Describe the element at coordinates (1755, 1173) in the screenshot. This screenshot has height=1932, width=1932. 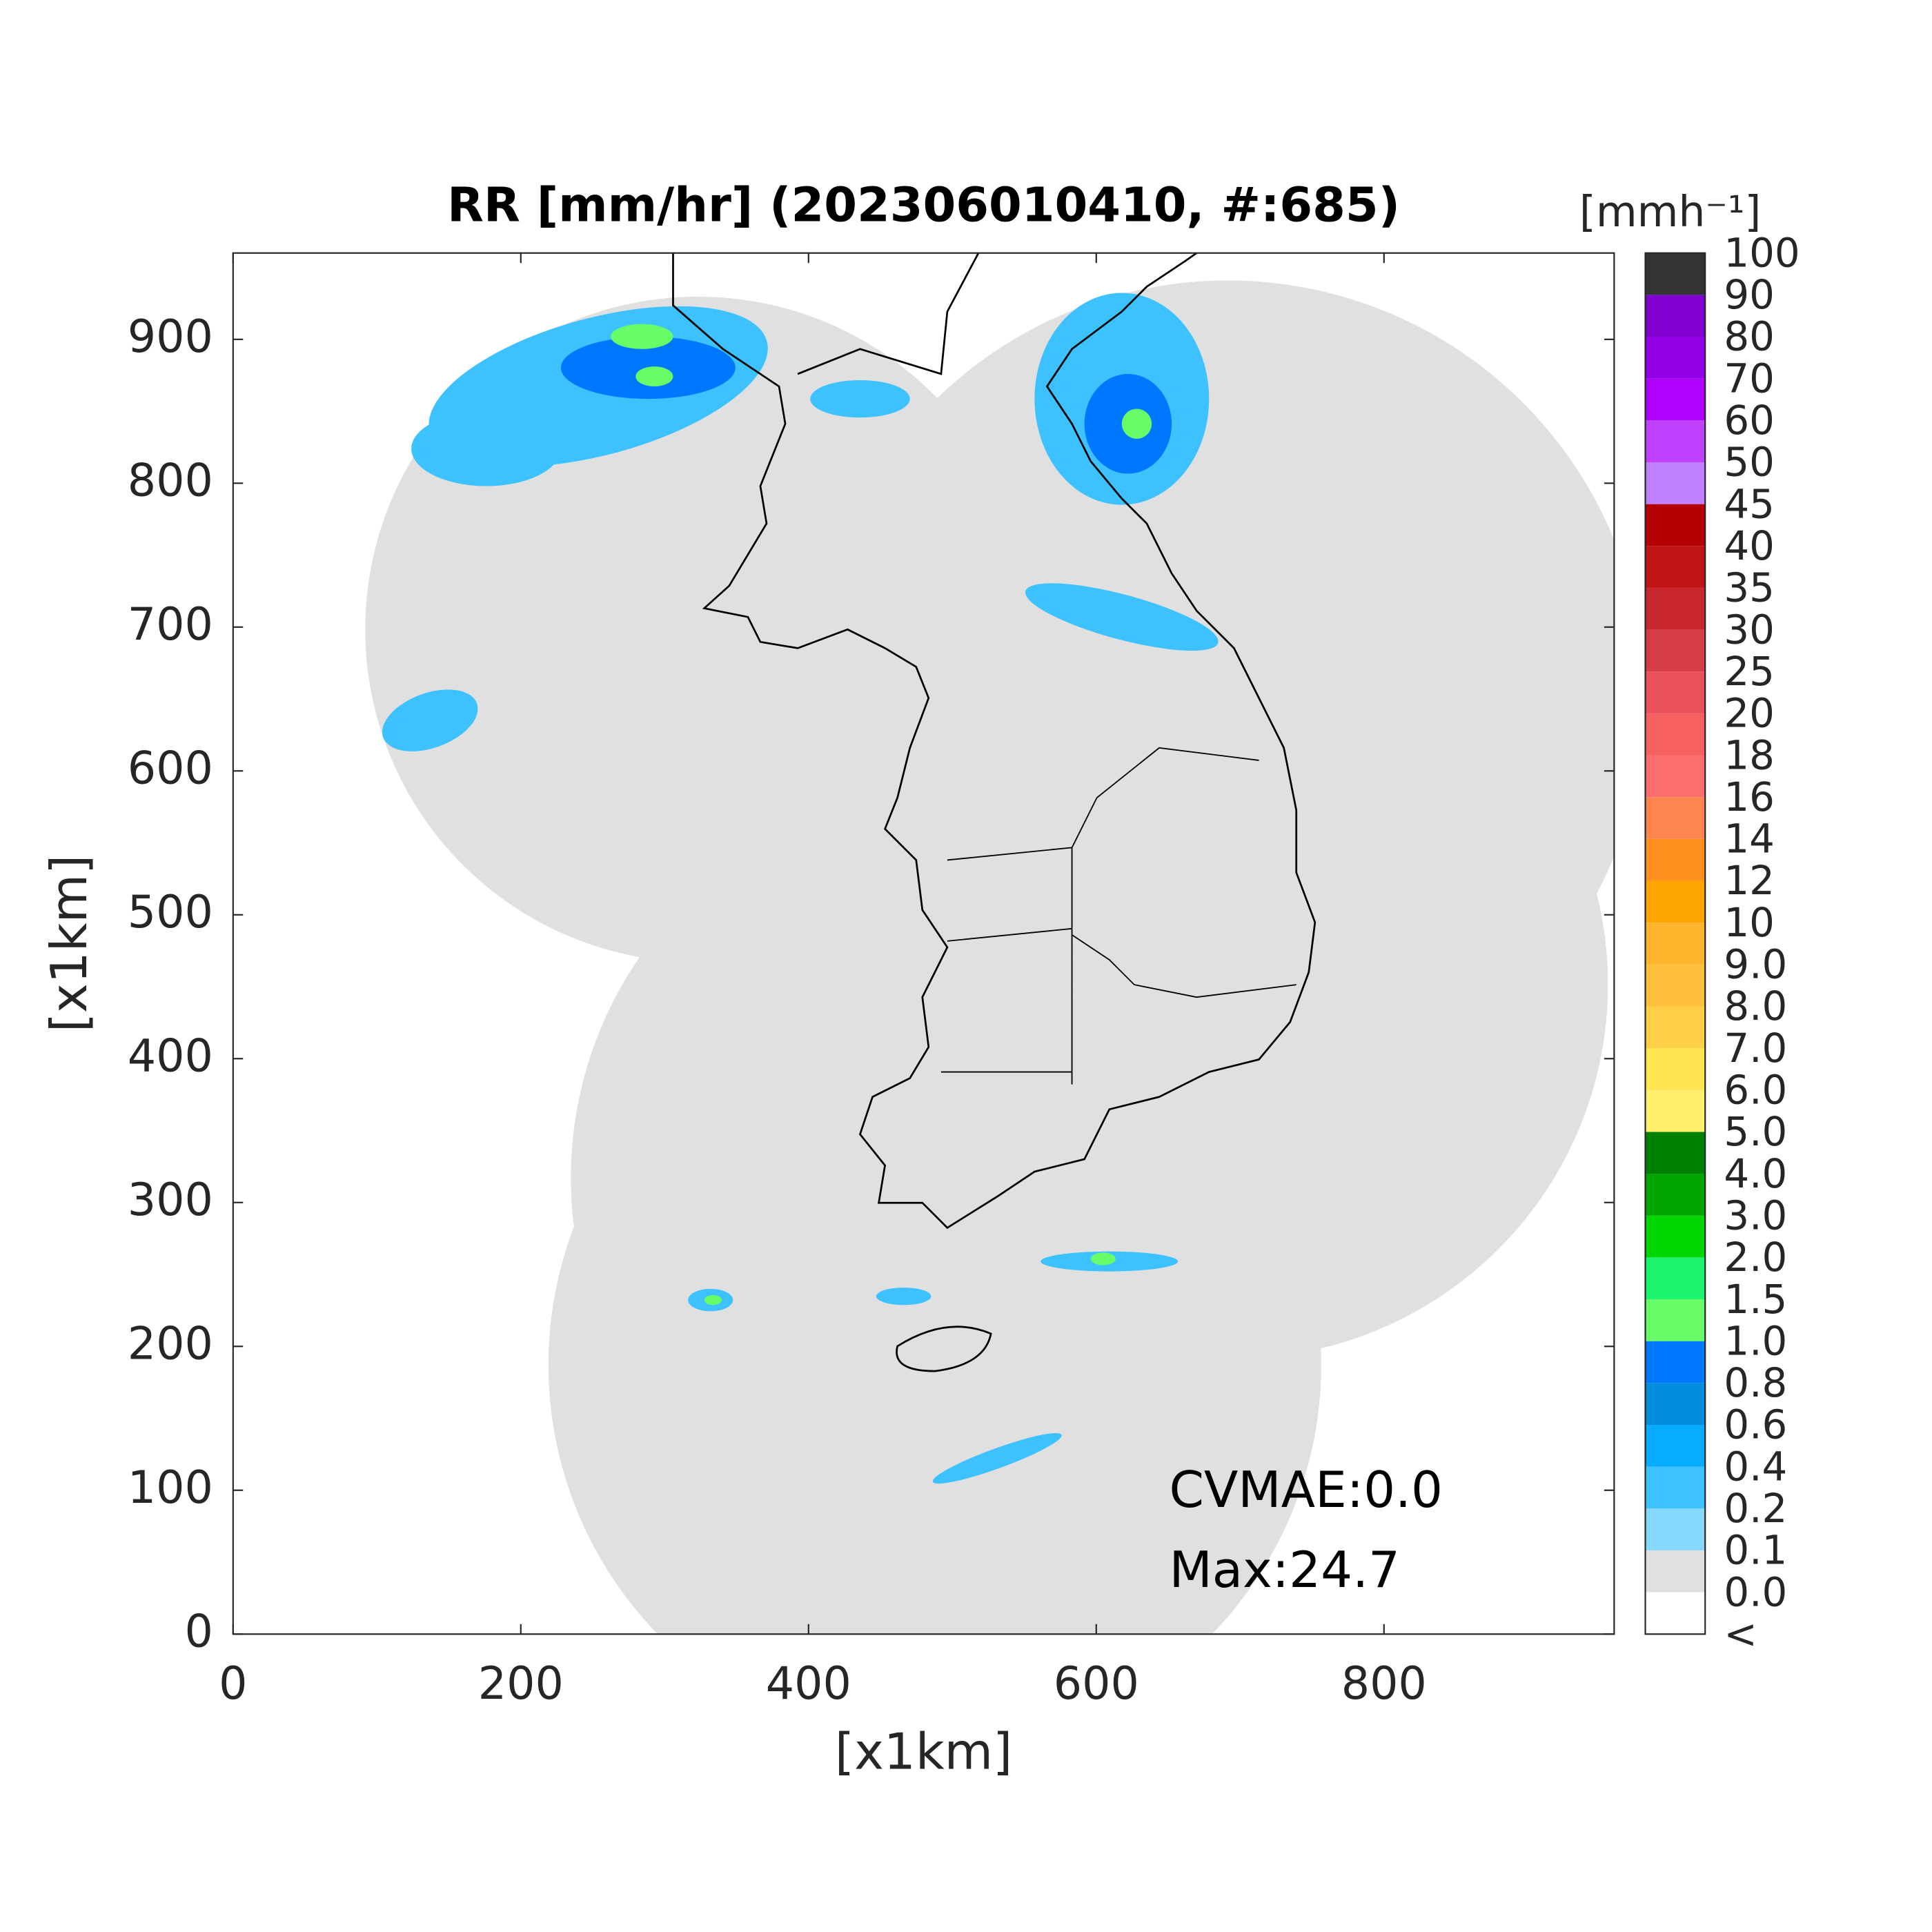
I see `colorbar-tick-label: 4.0` at that location.